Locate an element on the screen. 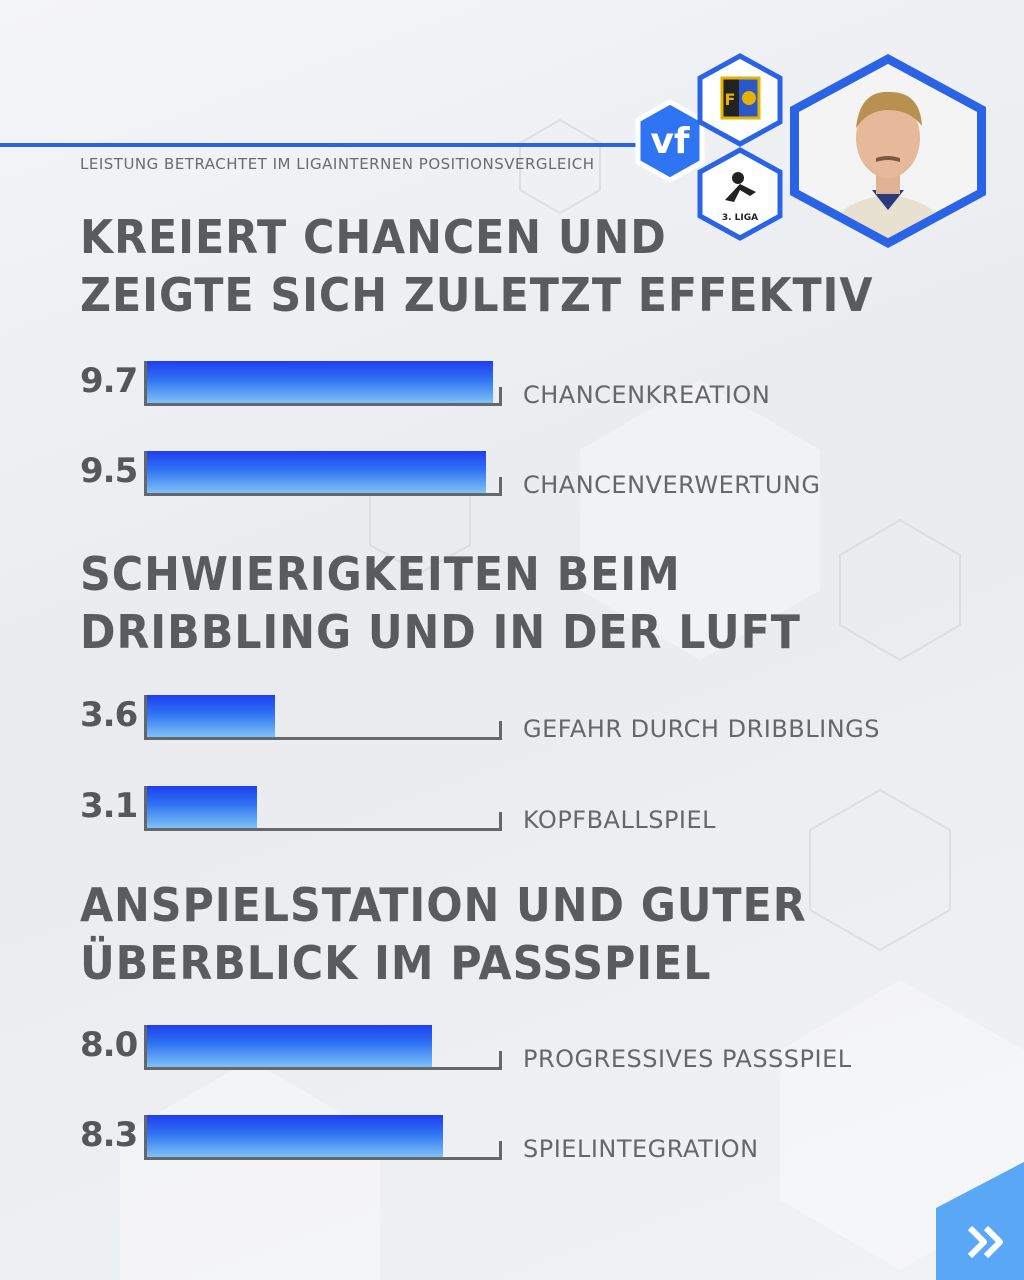 This screenshot has height=1280, width=1024. stat-row: 3.6 GEFAHR DURCH DRIBBLINGS is located at coordinates (512, 725).